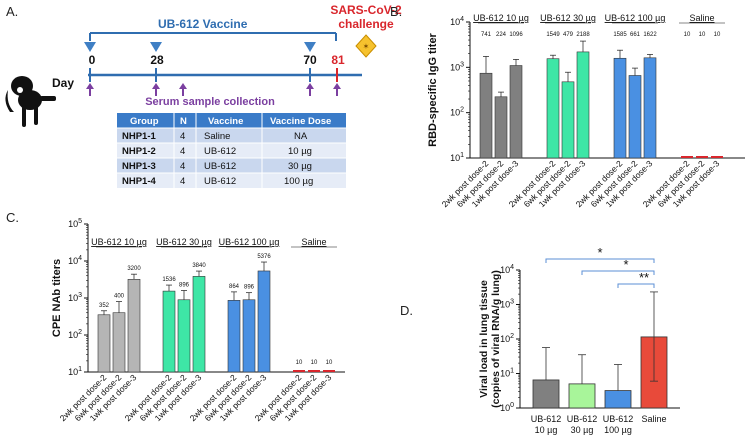 The image size is (750, 443). I want to click on panel-a-letter: A., so click(12, 11).